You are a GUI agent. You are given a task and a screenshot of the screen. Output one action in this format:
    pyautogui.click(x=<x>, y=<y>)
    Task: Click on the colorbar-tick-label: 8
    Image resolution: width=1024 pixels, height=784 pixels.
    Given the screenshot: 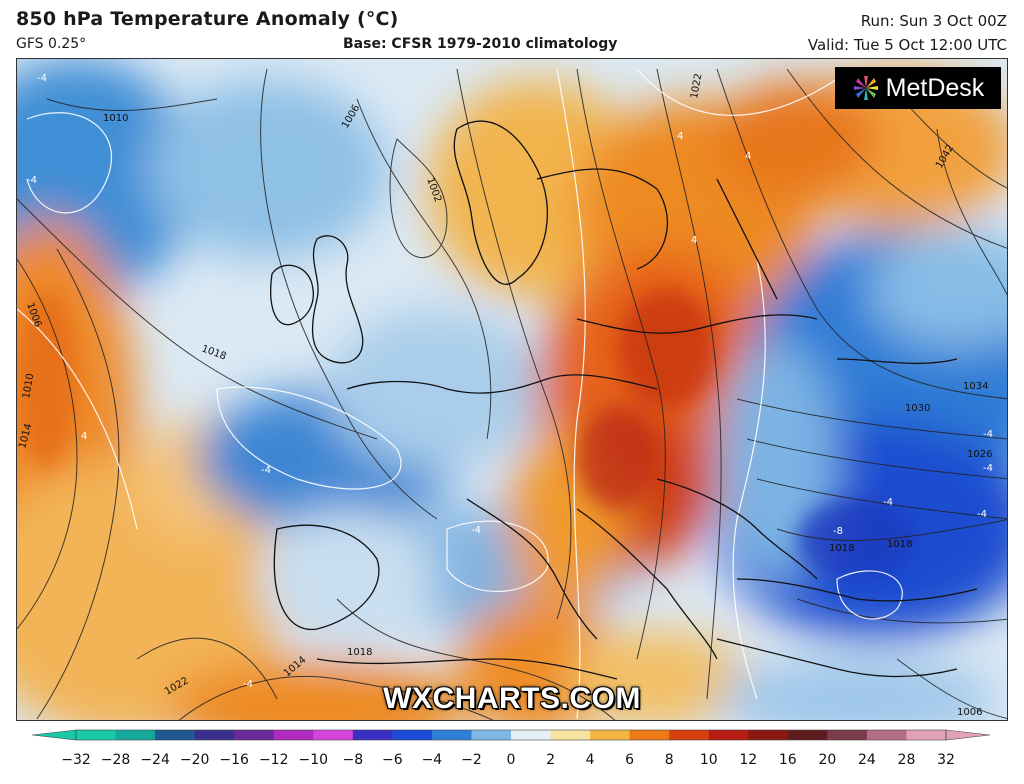 What is the action you would take?
    pyautogui.click(x=669, y=760)
    